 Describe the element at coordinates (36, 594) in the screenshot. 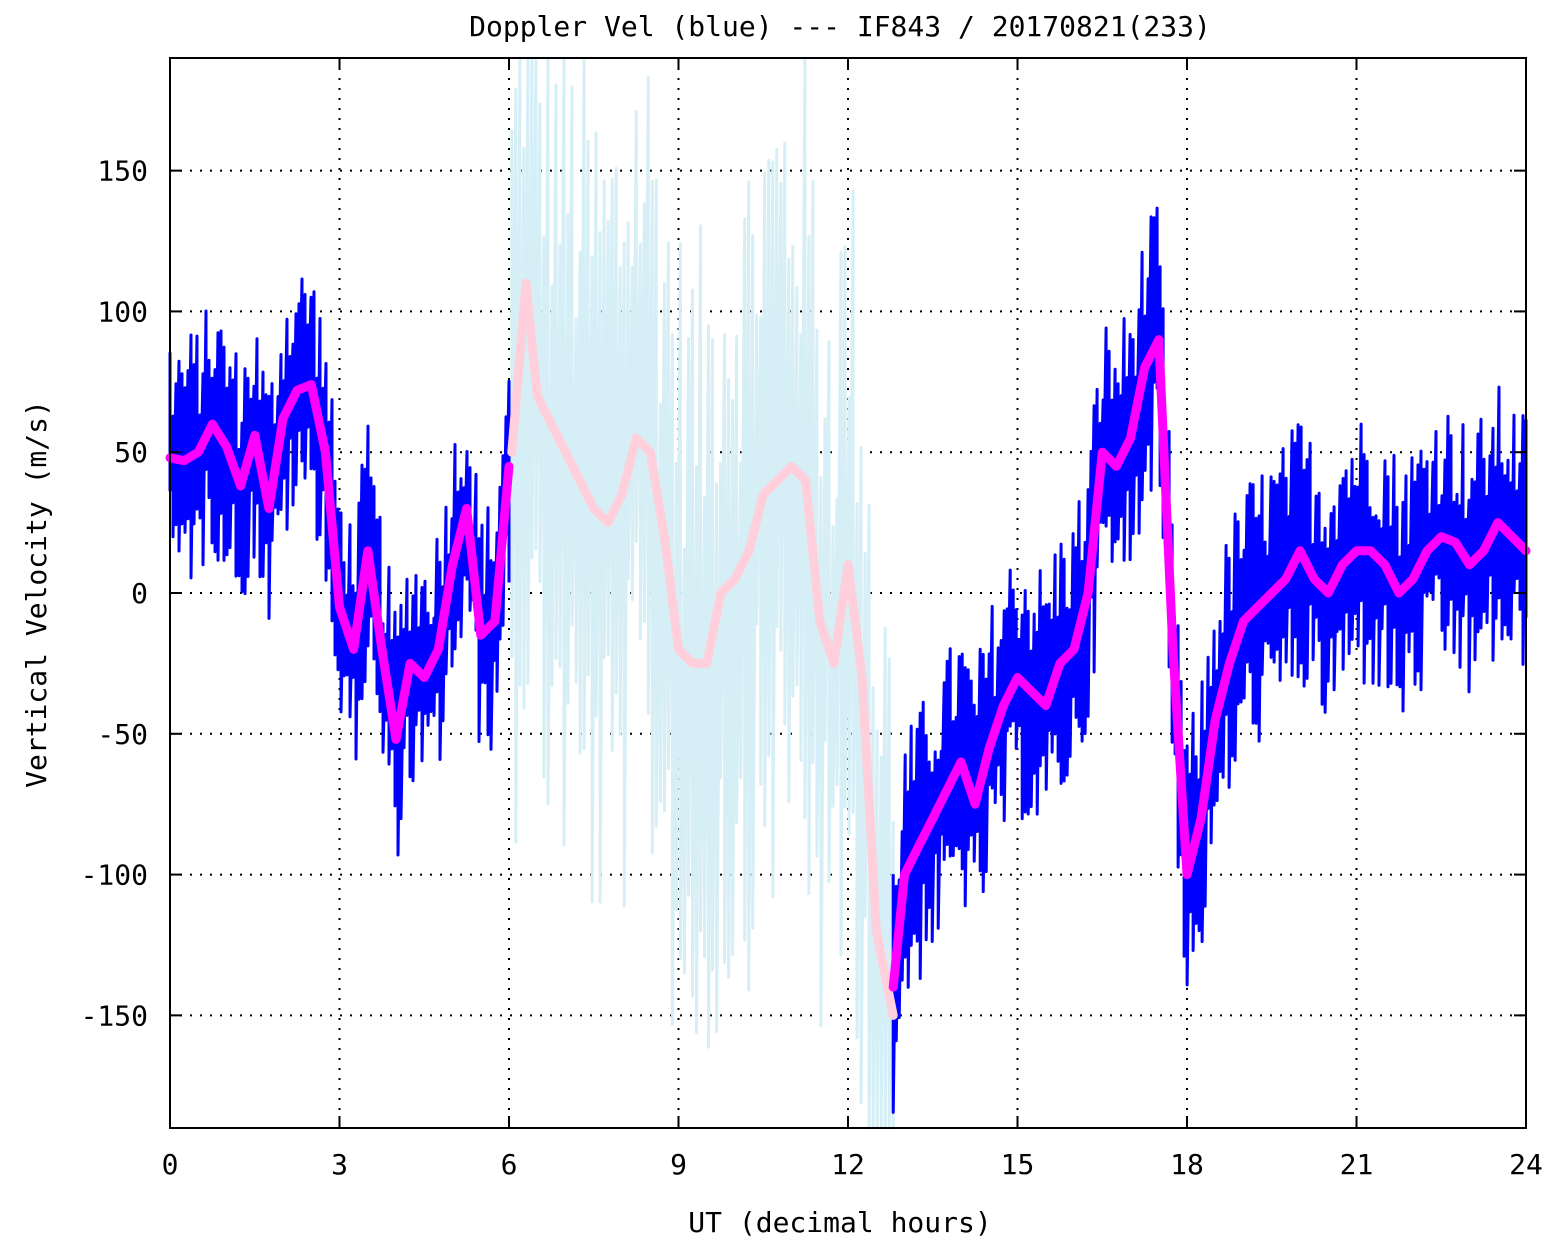

I see `y-axis-label: Vertical Velocity (m/s)` at that location.